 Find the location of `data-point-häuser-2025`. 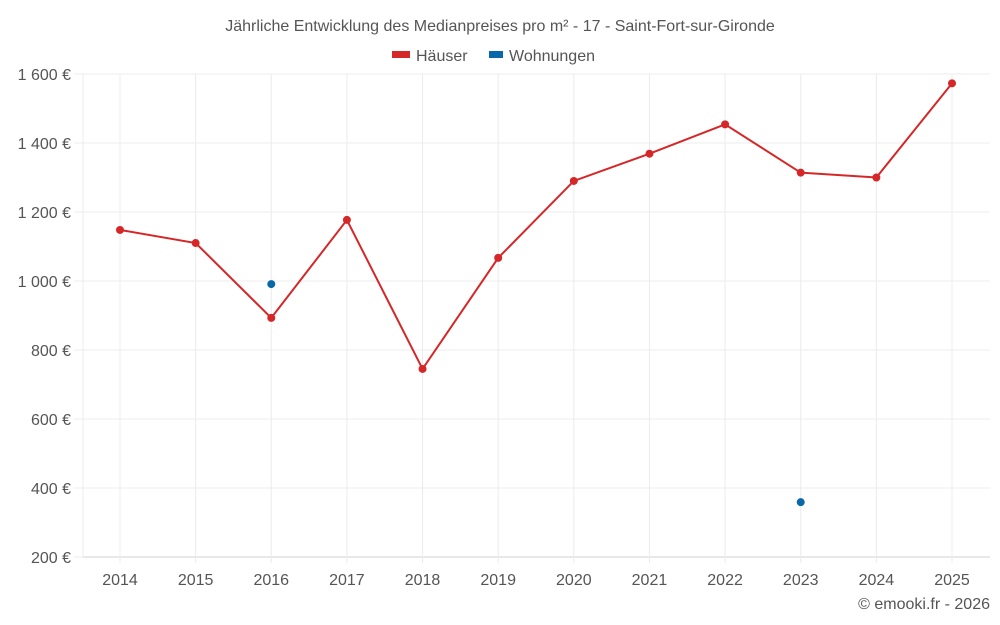

data-point-häuser-2025 is located at coordinates (952, 83).